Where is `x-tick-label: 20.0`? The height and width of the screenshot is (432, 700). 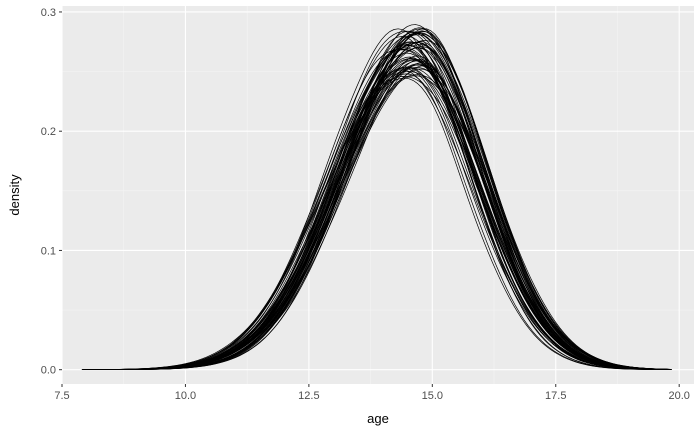 x-tick-label: 20.0 is located at coordinates (678, 396).